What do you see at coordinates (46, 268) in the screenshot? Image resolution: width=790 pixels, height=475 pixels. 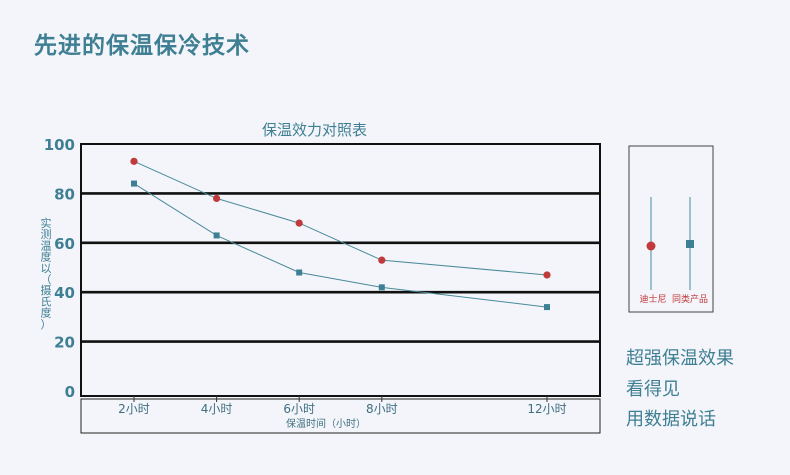 I see `y-axis-label-char: 以` at bounding box center [46, 268].